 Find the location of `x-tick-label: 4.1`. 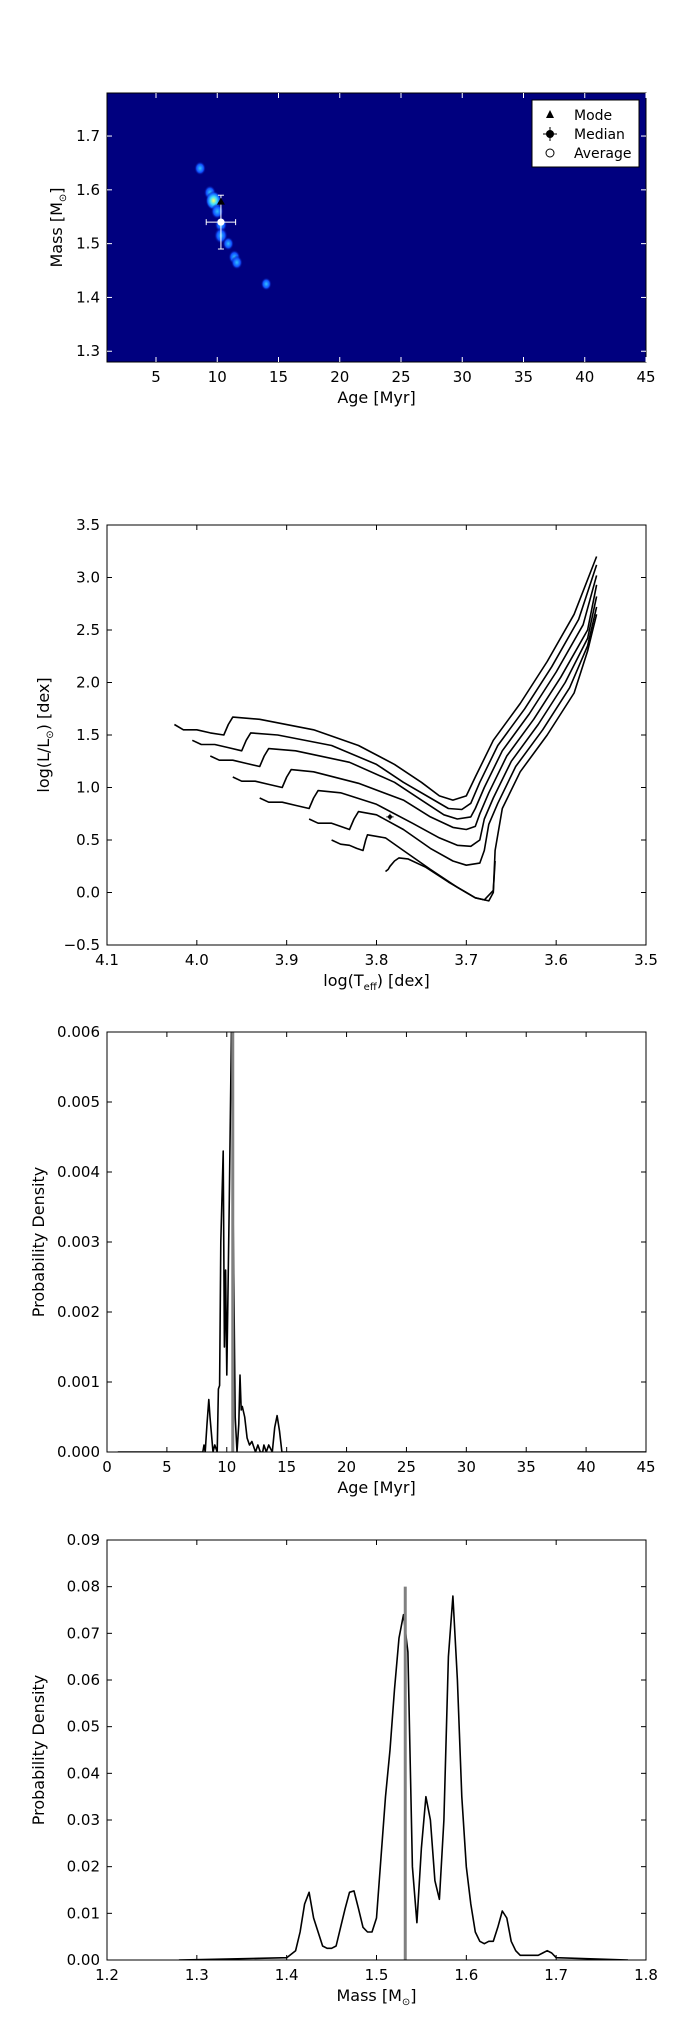

x-tick-label: 4.1 is located at coordinates (107, 960).